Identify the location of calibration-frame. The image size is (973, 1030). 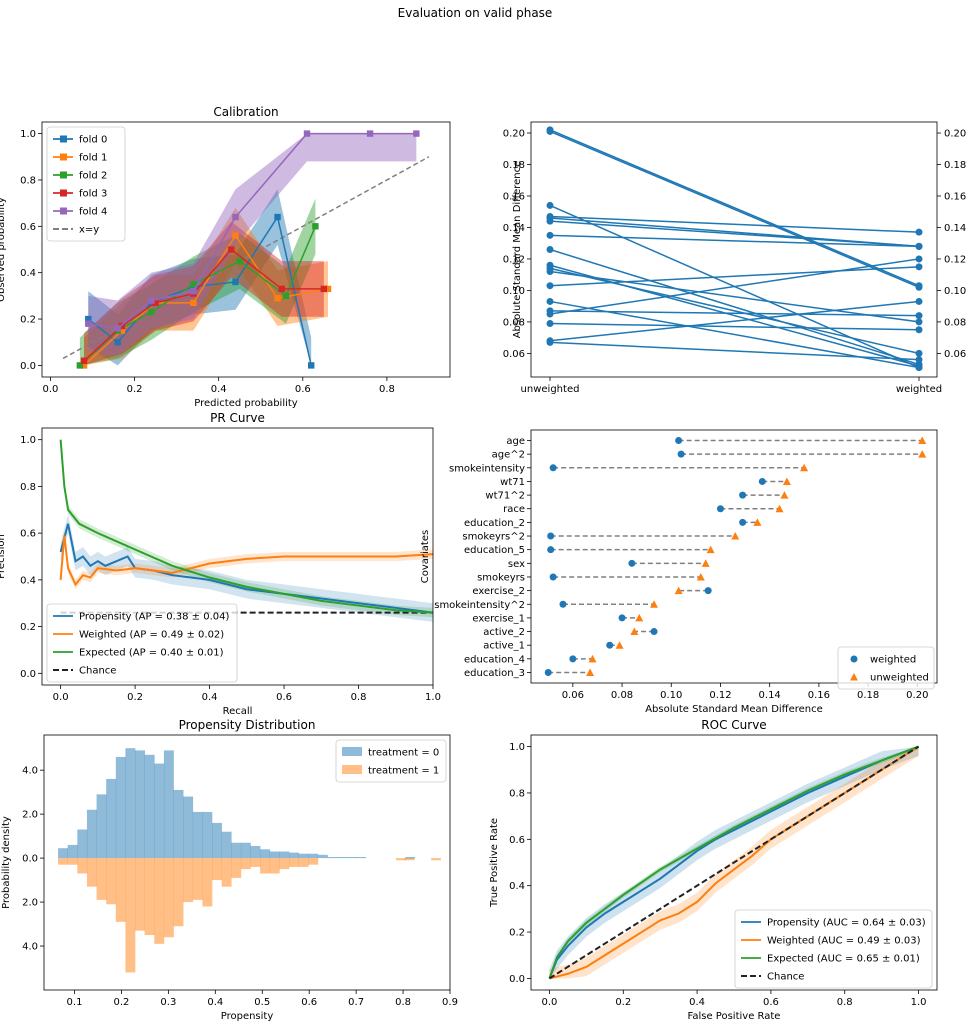
(246, 249).